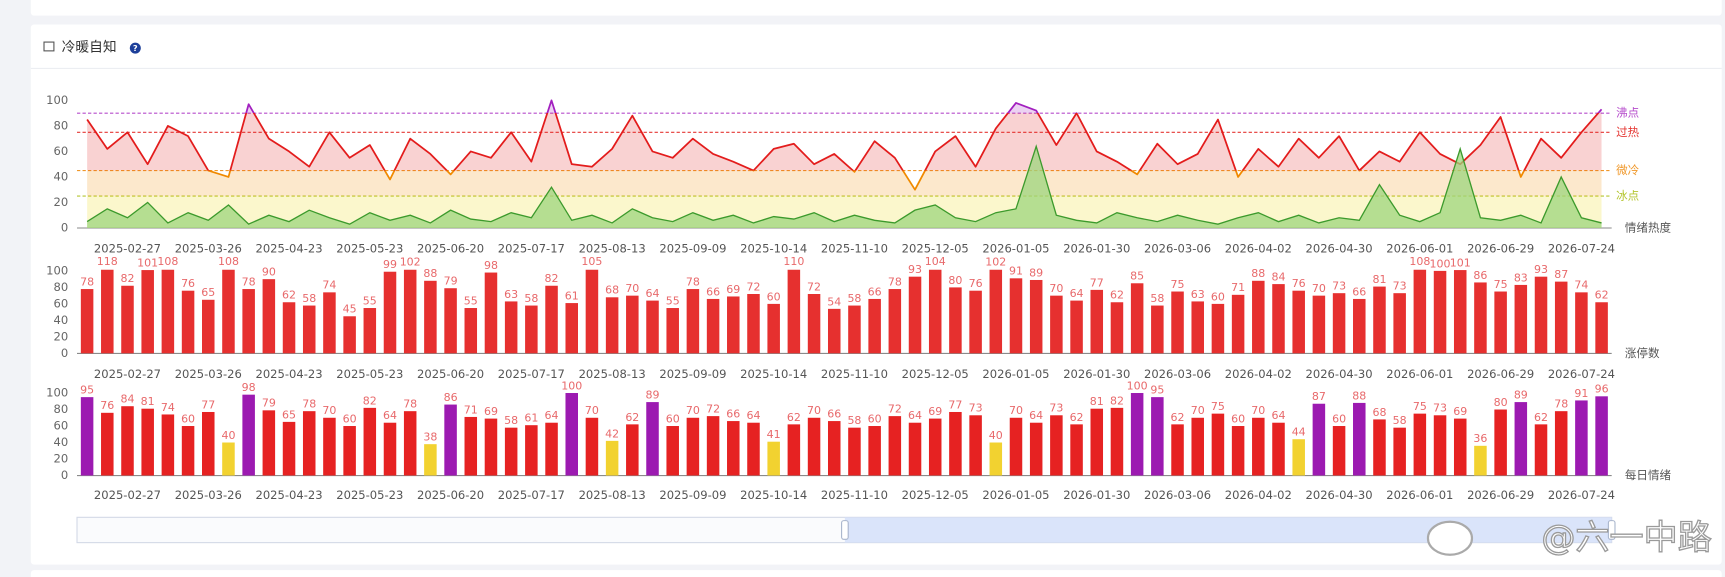  I want to click on x-tick-label: 2026-04-02, so click(1258, 374).